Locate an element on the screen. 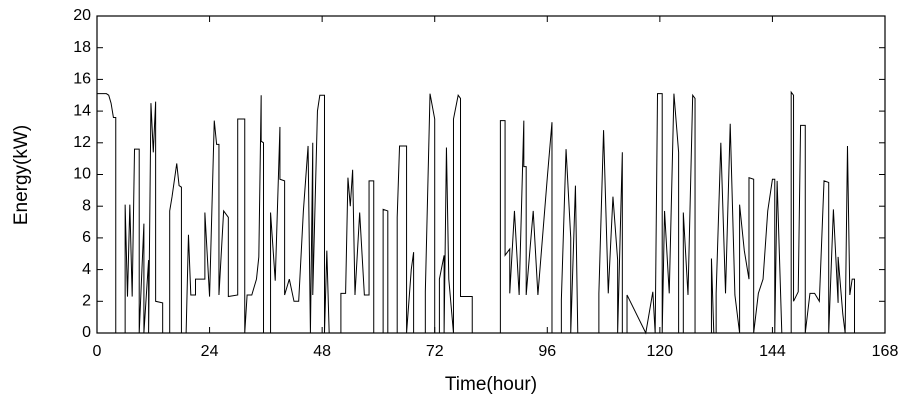 The height and width of the screenshot is (405, 906). y-axis-title: Energy(kW) is located at coordinates (21, 175).